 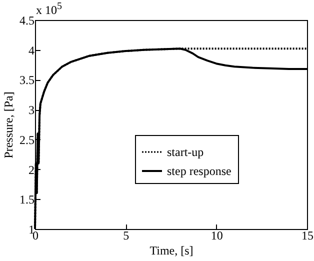 I want to click on y-axis-title: Pressure, [Pa], so click(x=9, y=125).